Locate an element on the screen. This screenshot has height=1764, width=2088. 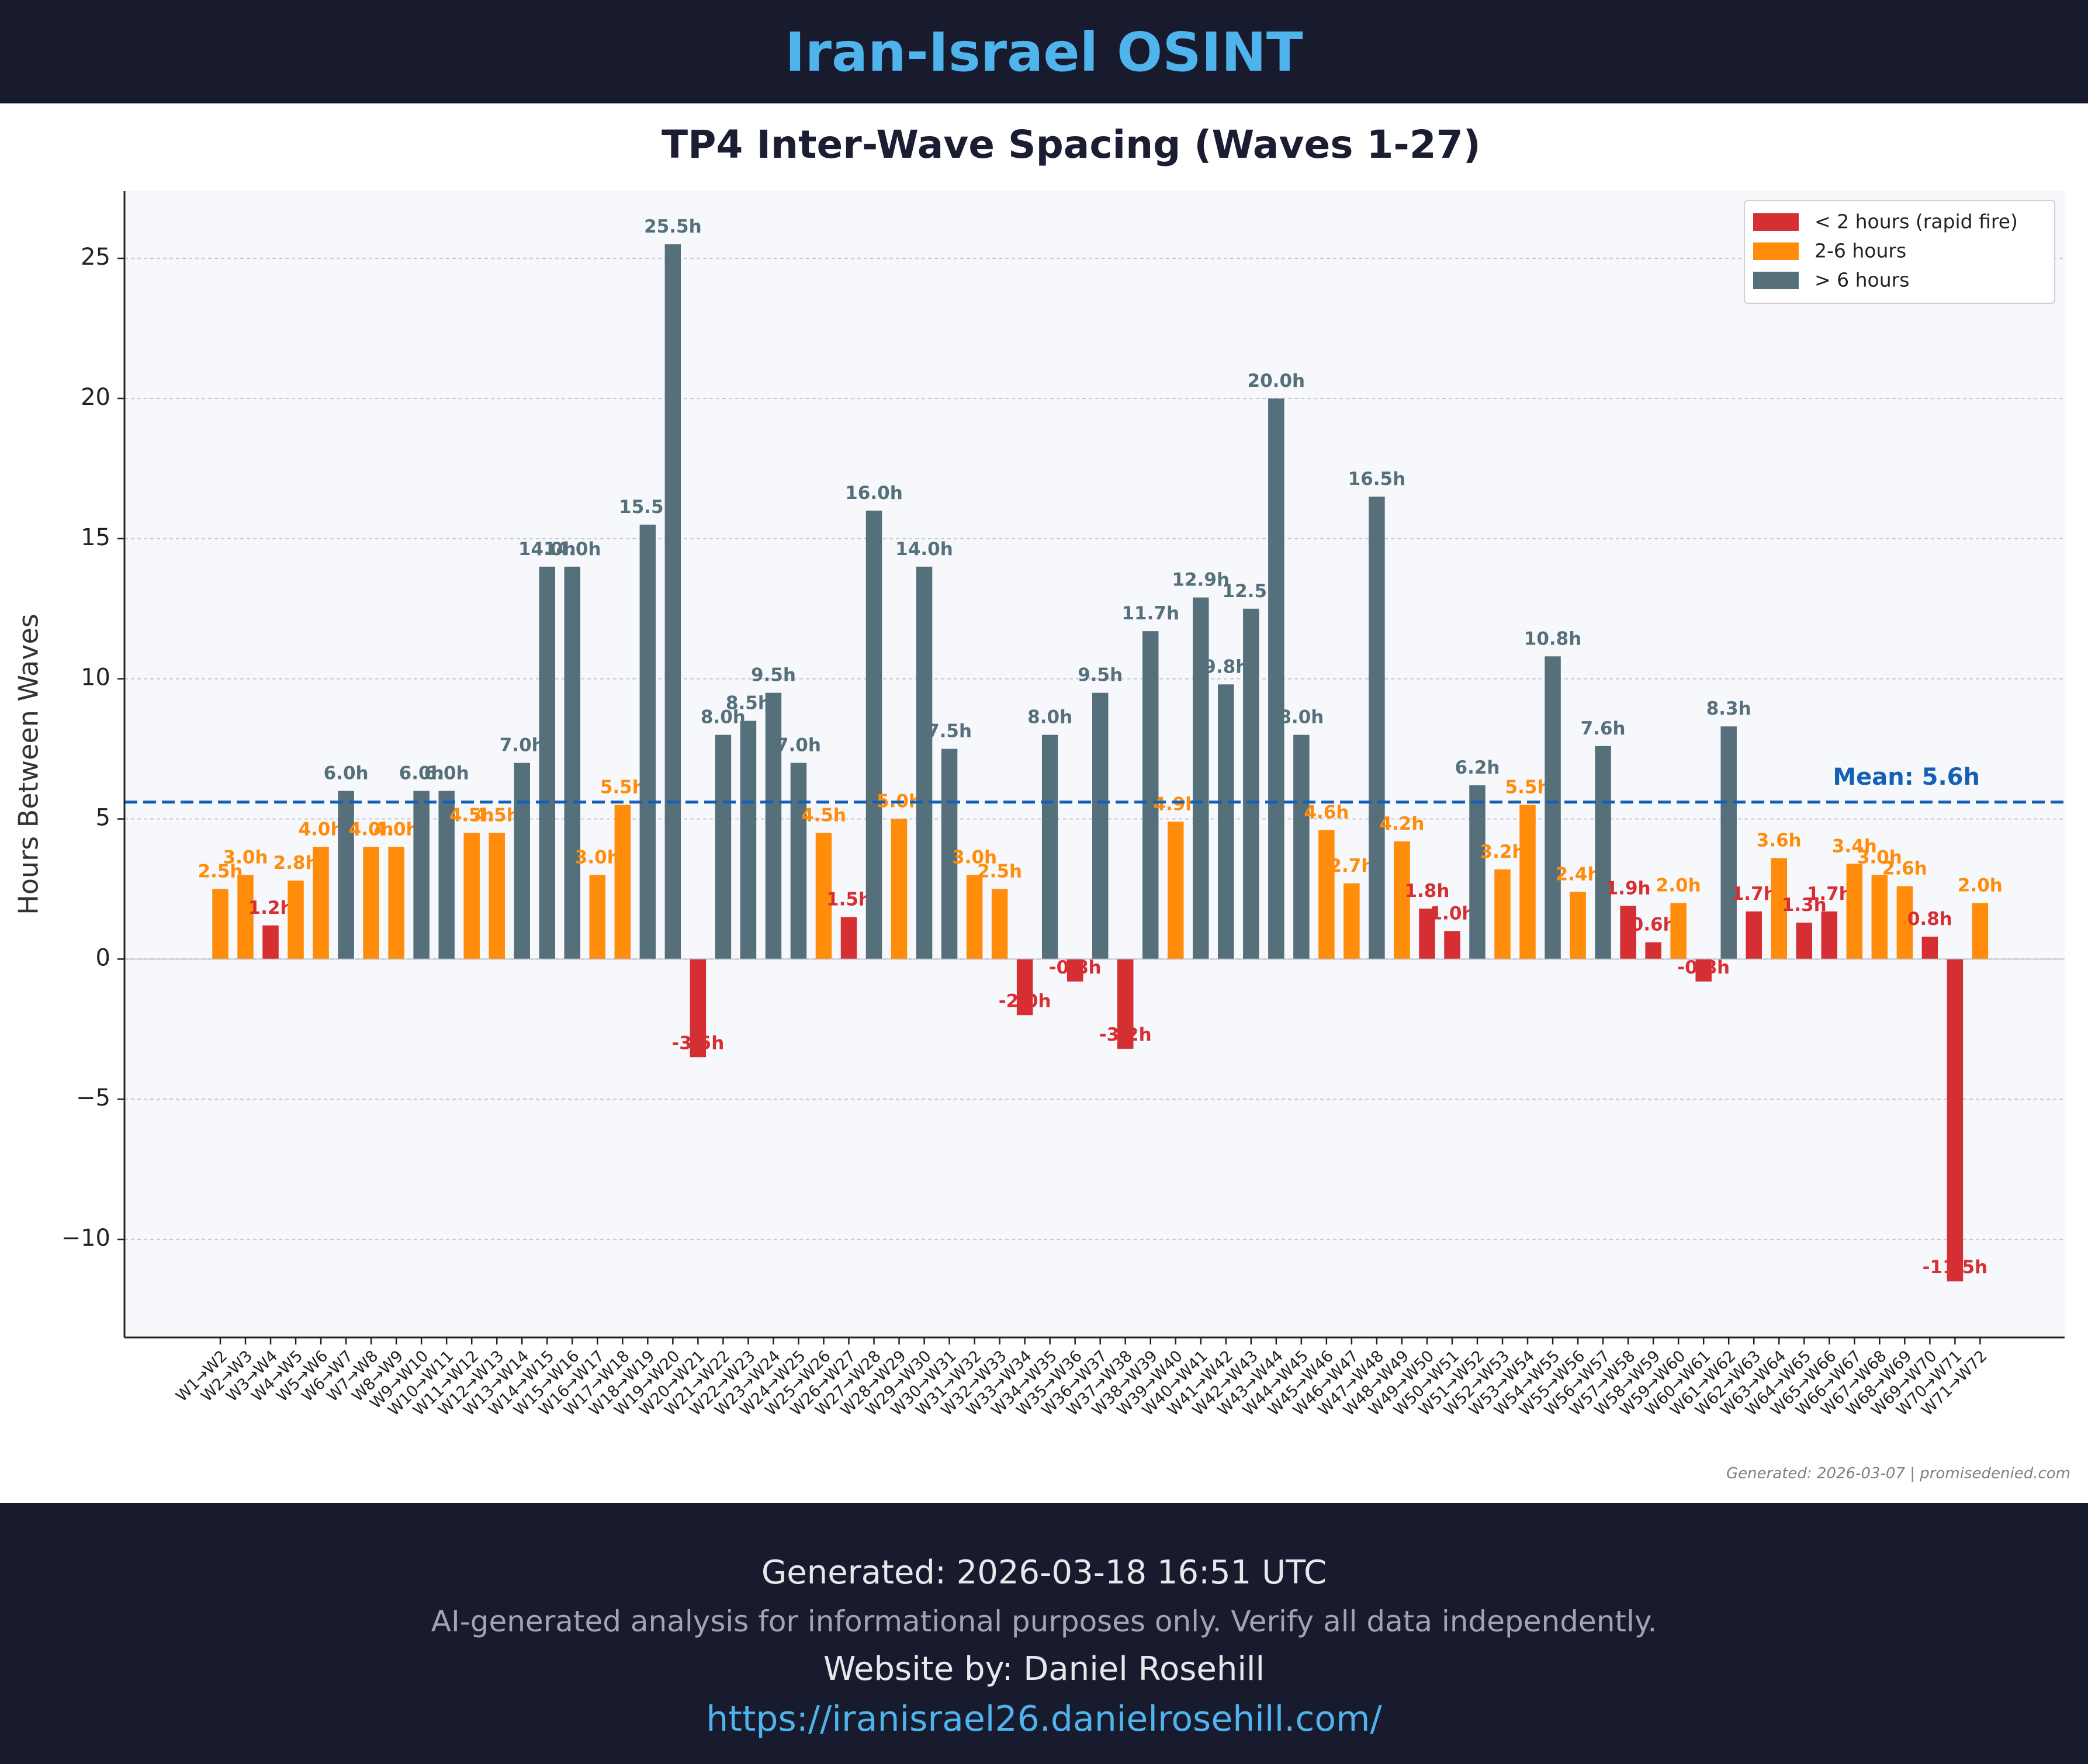
y-tick-label: 5 is located at coordinates (103, 818).